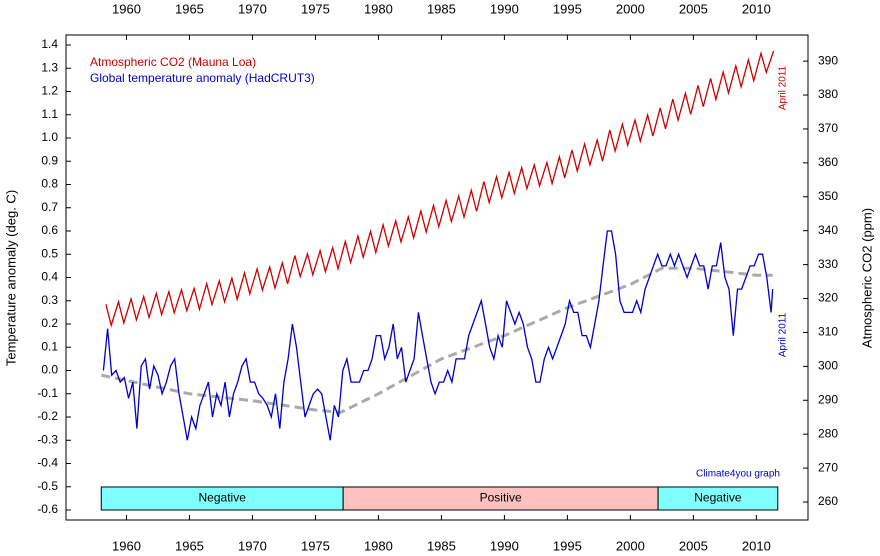 The width and height of the screenshot is (880, 556). Describe the element at coordinates (828, 467) in the screenshot. I see `y2-tick-label: 270` at that location.